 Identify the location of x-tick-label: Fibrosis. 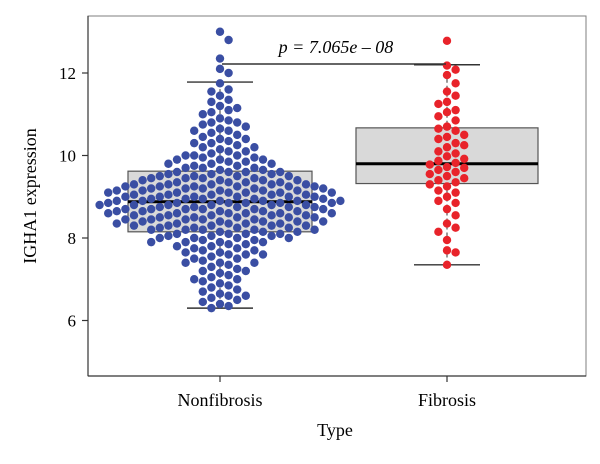
(447, 400).